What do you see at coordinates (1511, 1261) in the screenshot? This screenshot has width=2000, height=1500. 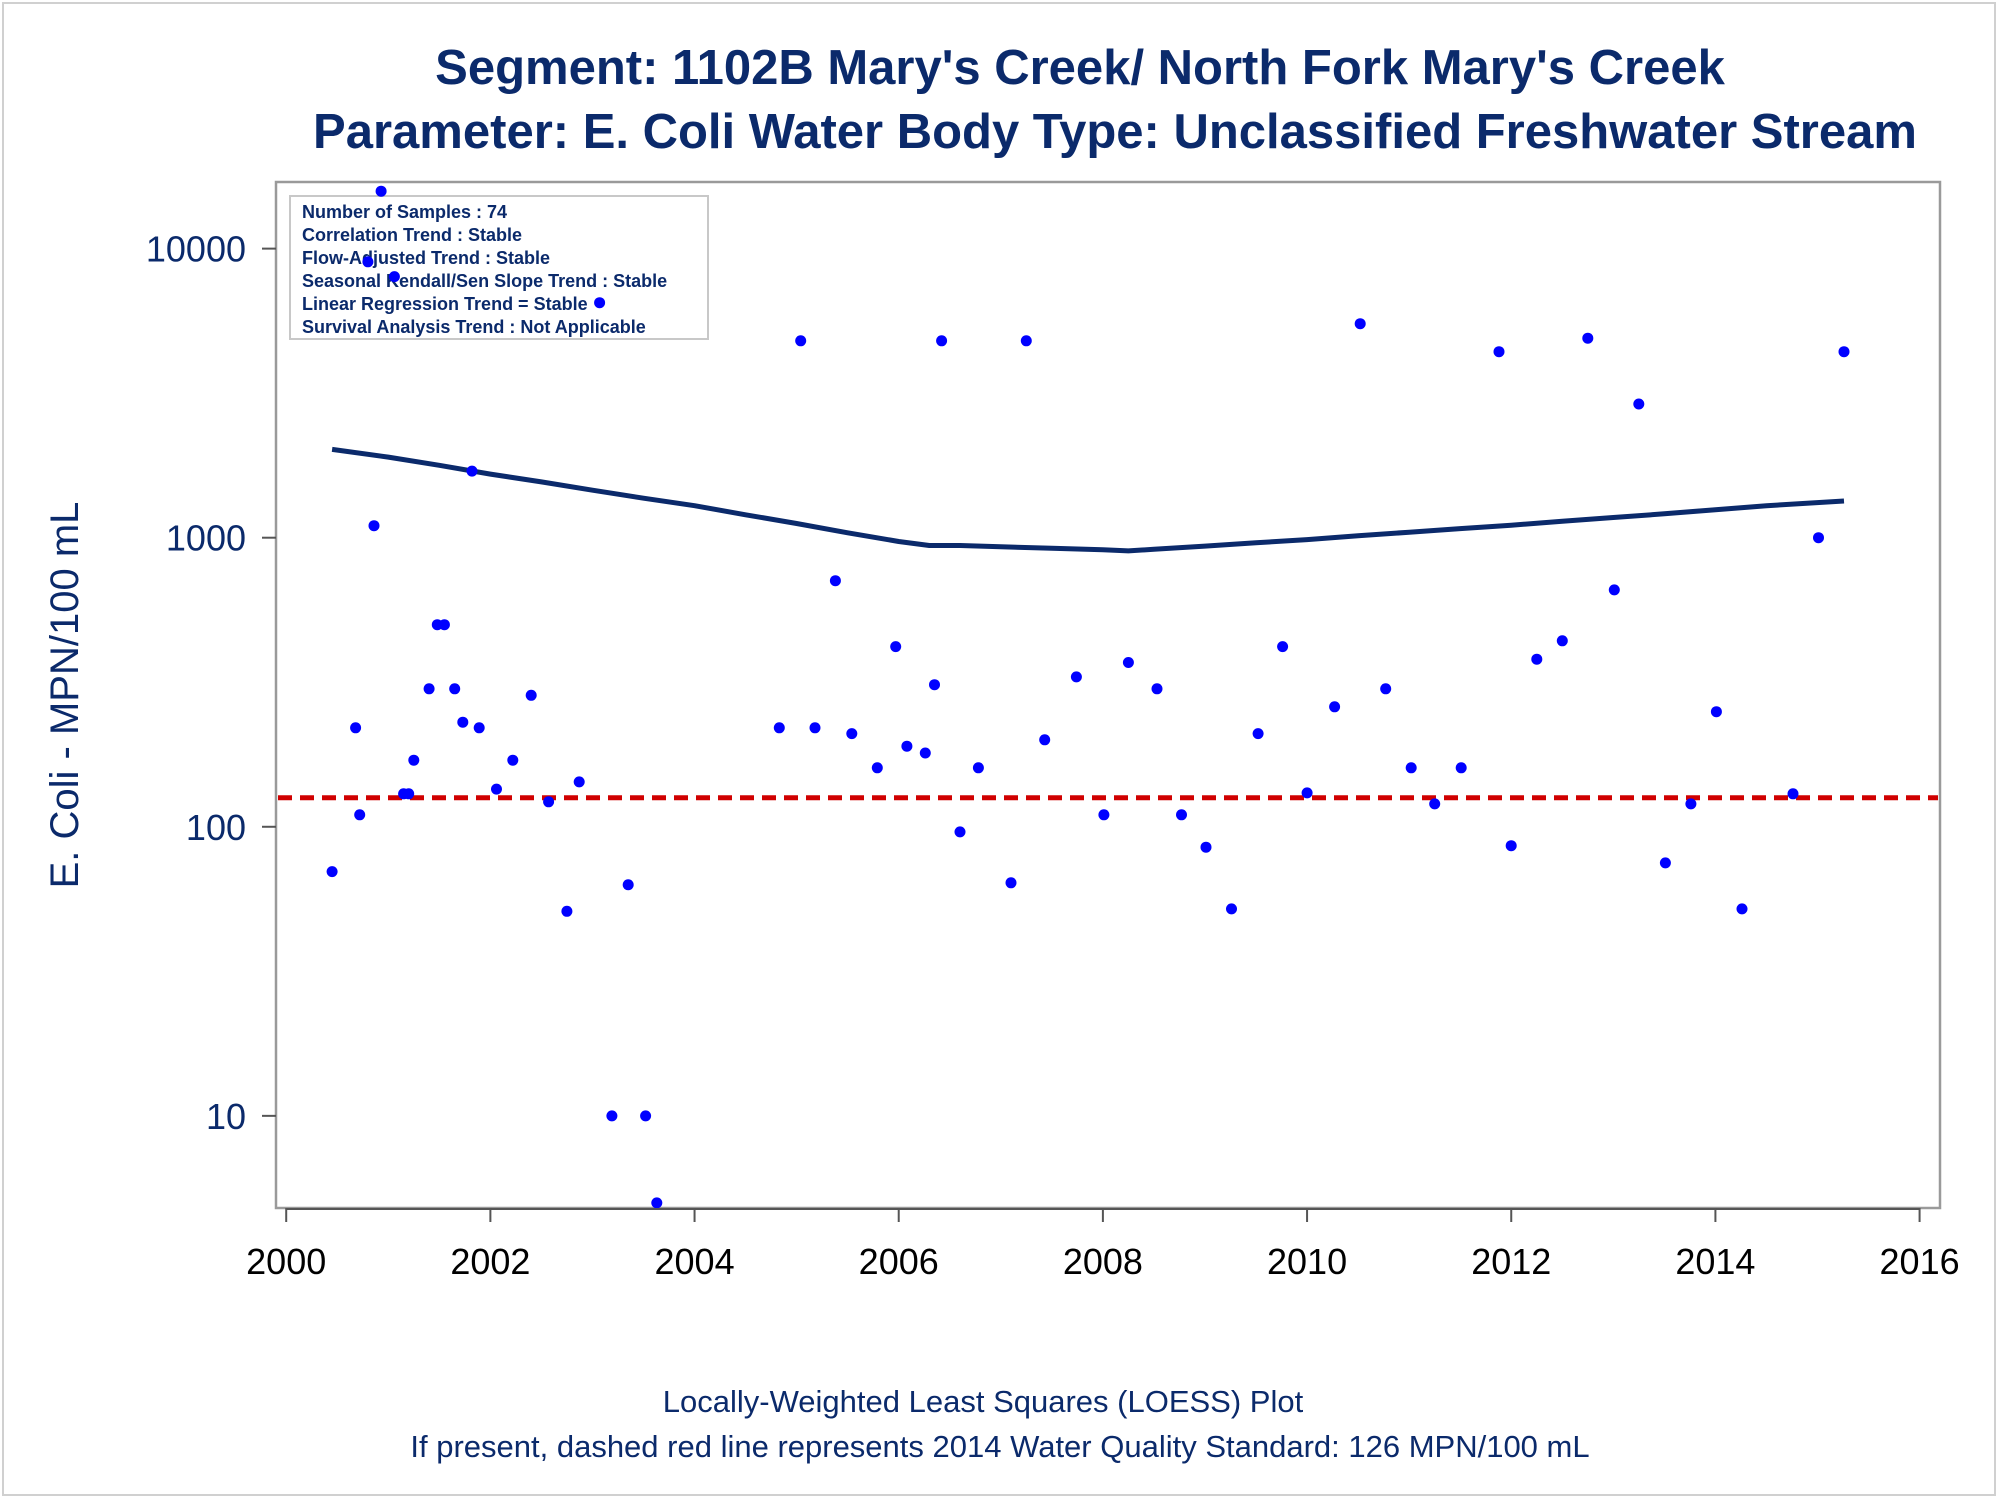 I see `x-tick-label: 2012` at bounding box center [1511, 1261].